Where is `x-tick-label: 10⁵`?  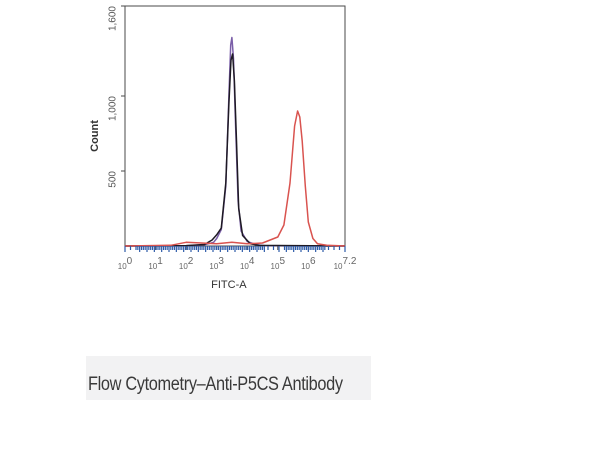
x-tick-label: 10⁵ is located at coordinates (278, 263).